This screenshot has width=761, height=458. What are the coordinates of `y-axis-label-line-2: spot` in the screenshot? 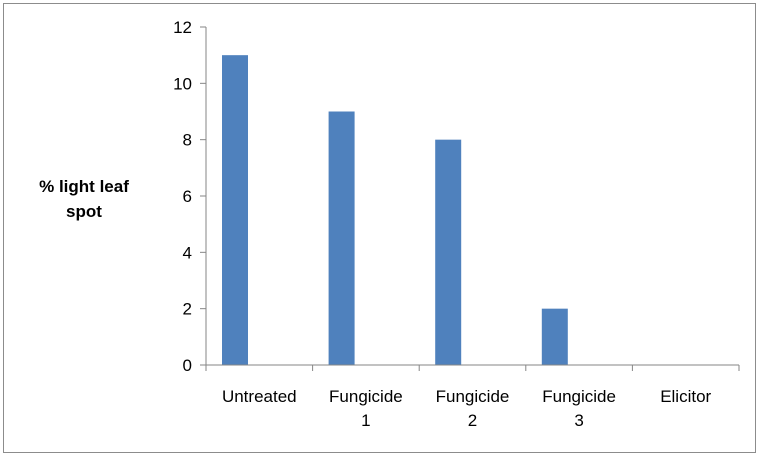 It's located at (84, 211).